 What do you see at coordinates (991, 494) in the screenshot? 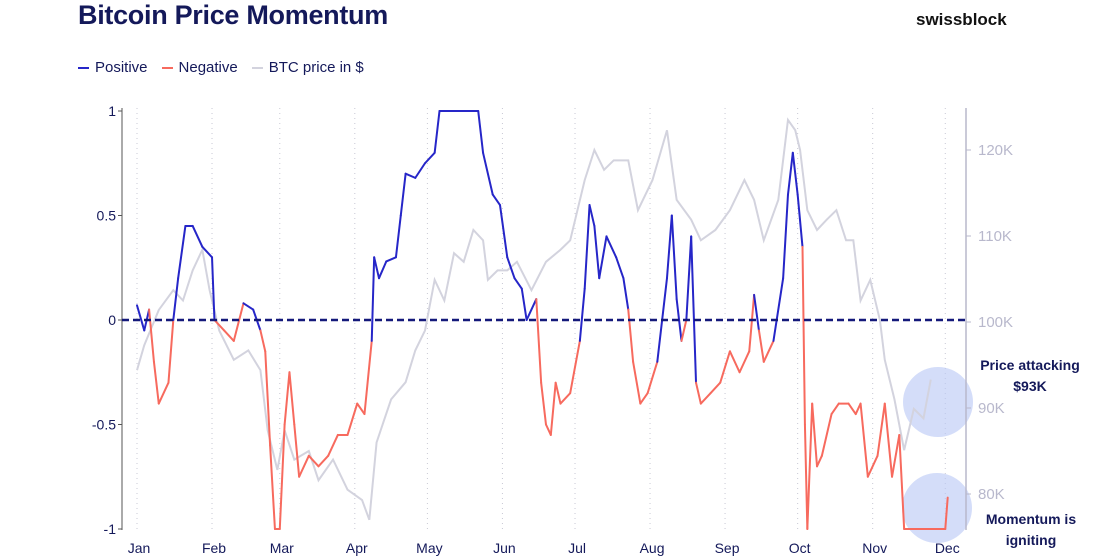
I see `right-tick-label: 80K` at bounding box center [991, 494].